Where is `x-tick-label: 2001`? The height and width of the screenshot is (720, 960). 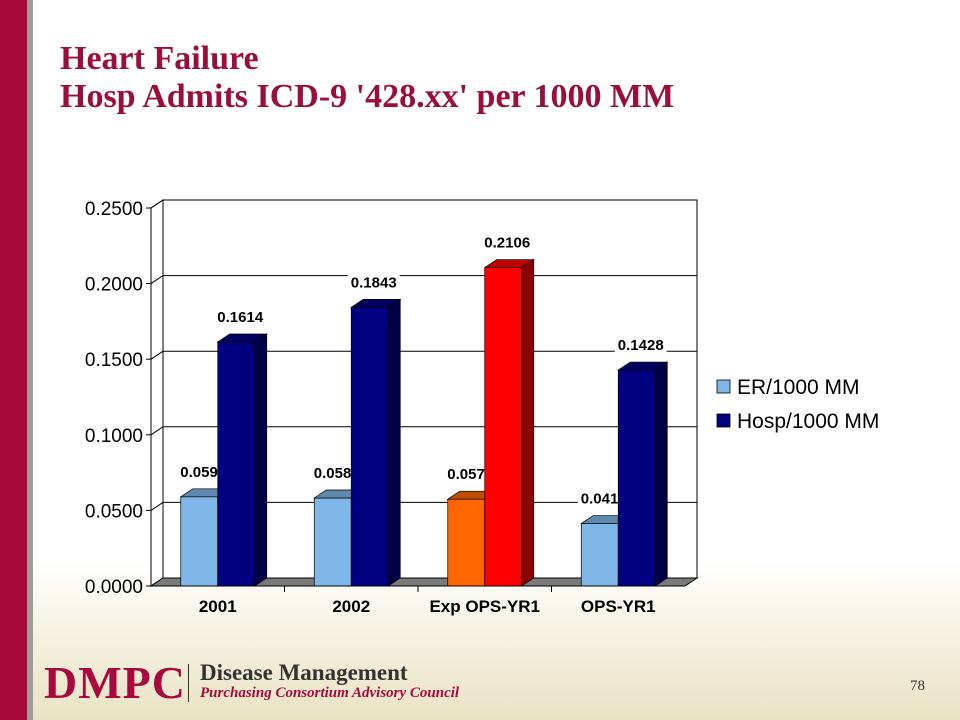 x-tick-label: 2001 is located at coordinates (218, 606).